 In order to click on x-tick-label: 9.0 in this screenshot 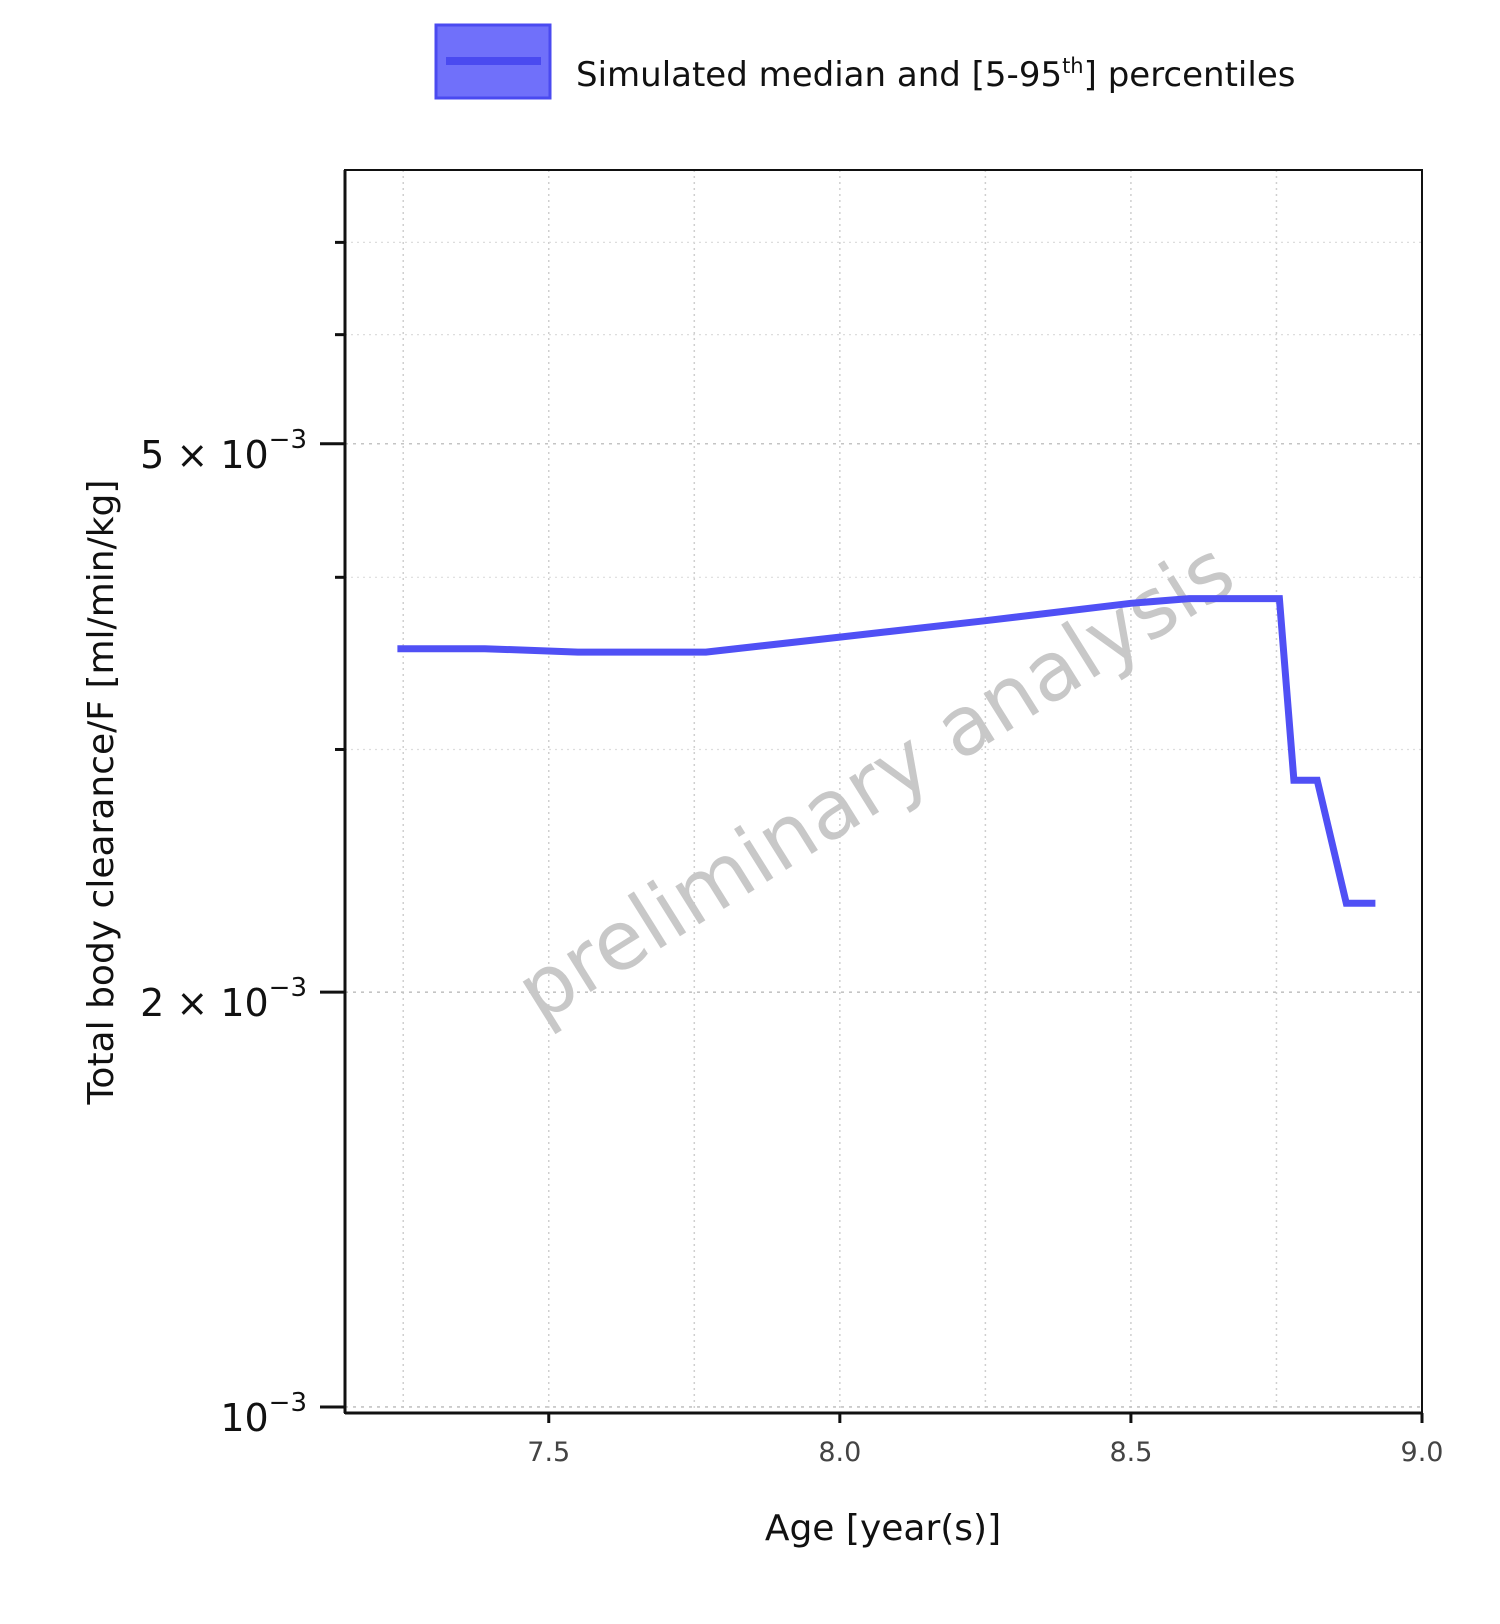, I will do `click(1422, 1452)`.